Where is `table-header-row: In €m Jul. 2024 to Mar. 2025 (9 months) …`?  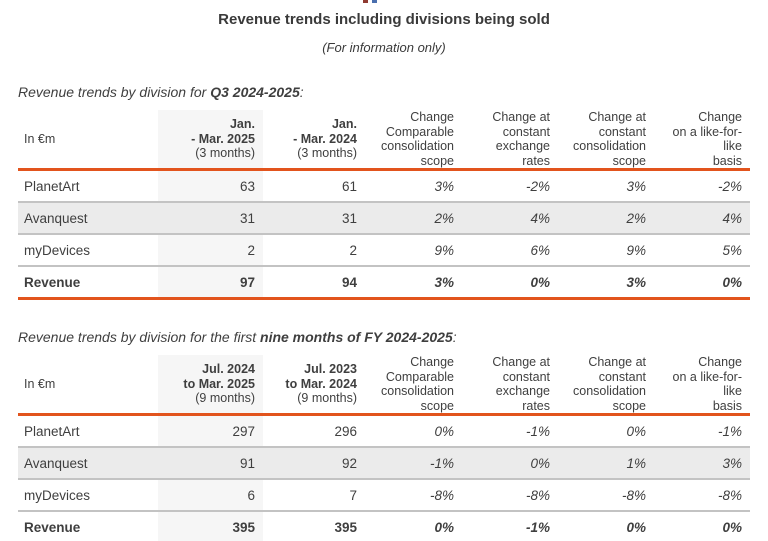
table-header-row: In €m Jul. 2024 to Mar. 2025 (9 months) … is located at coordinates (384, 385).